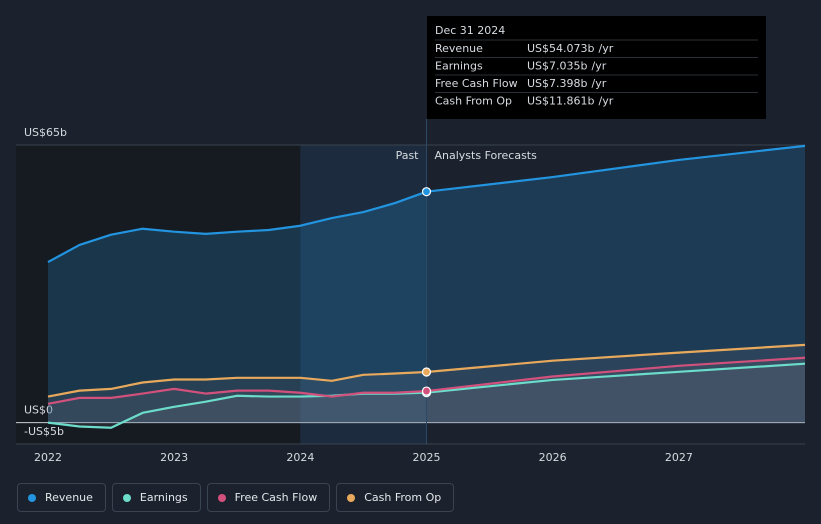 Image resolution: width=821 pixels, height=524 pixels. What do you see at coordinates (557, 66) in the screenshot?
I see `tooltip-value: US$7.035b` at bounding box center [557, 66].